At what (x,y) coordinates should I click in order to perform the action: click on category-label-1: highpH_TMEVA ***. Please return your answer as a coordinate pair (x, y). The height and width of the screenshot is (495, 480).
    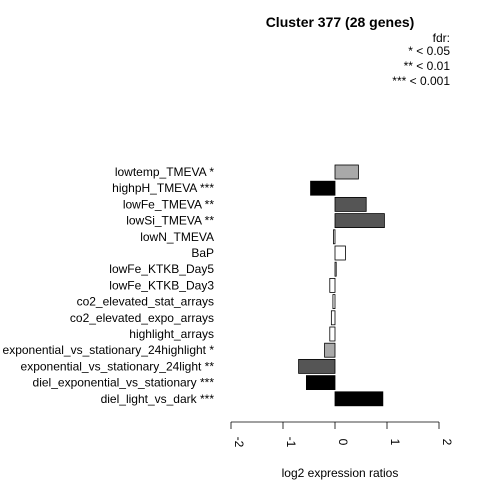
    Looking at the image, I should click on (163, 188).